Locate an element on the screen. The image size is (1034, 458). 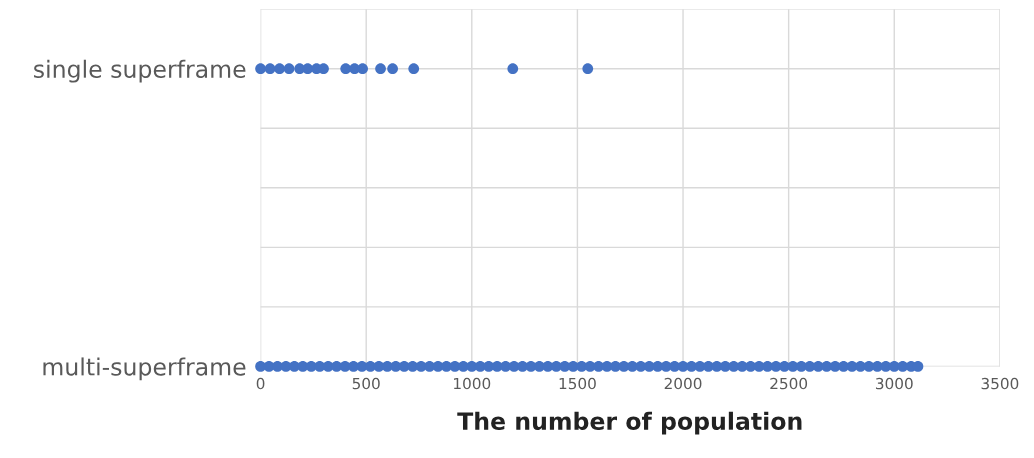
y-tick-label: multi-superframe is located at coordinates (144, 369).